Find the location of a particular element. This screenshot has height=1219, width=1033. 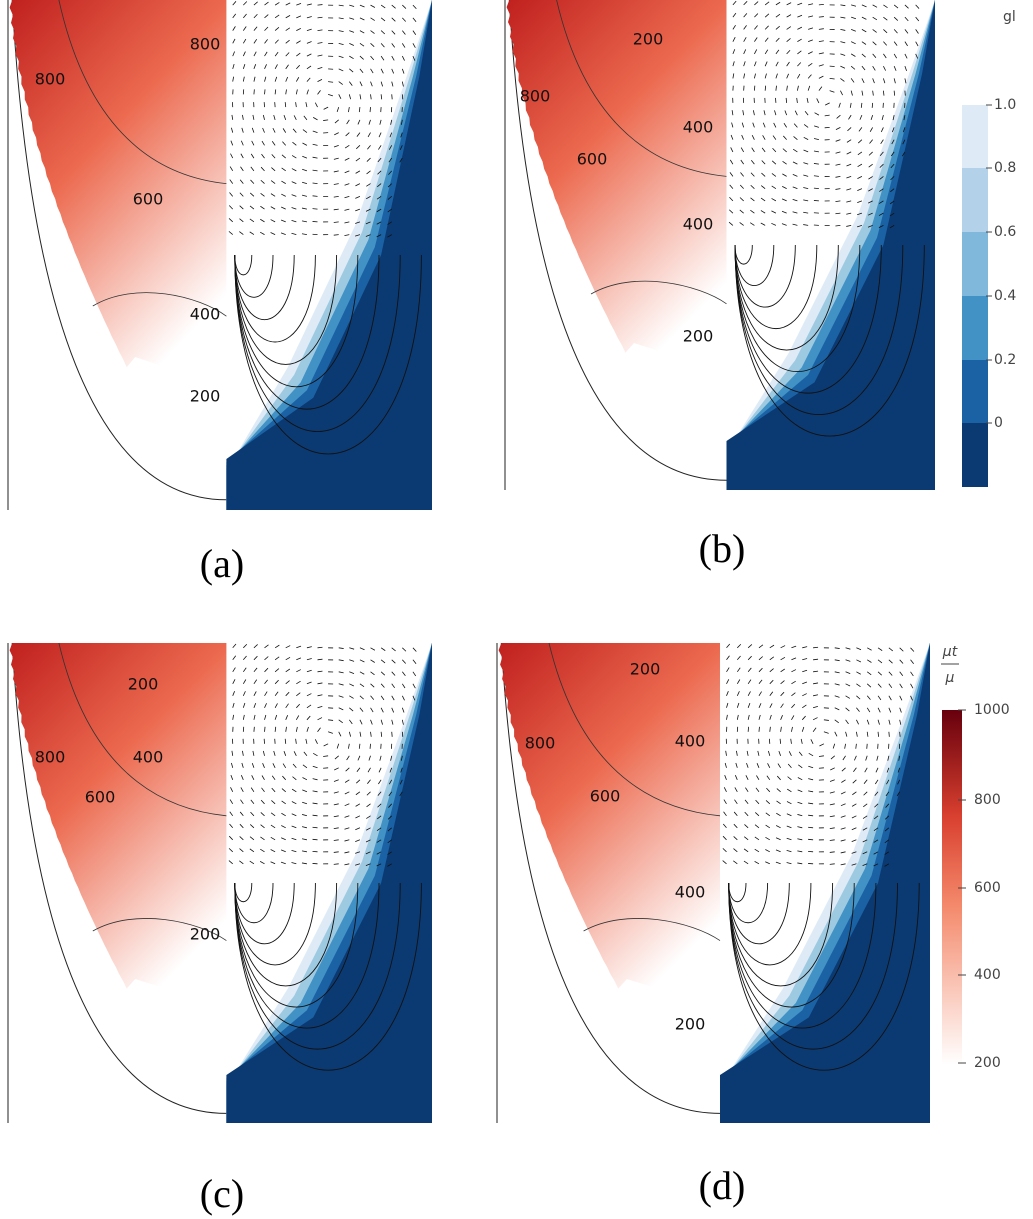

temperature-field is located at coordinates (616, 186).